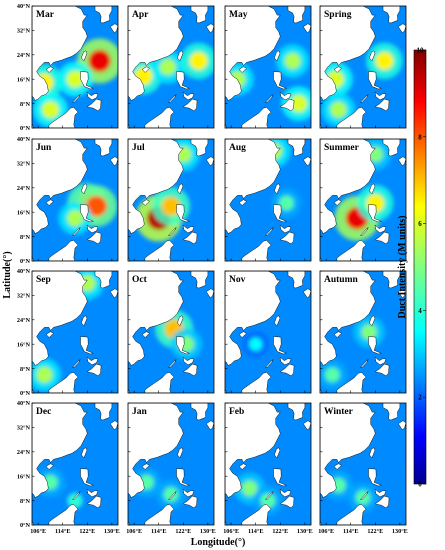 The width and height of the screenshot is (445, 550). I want to click on y-tick-label: 24°N, so click(24, 188).